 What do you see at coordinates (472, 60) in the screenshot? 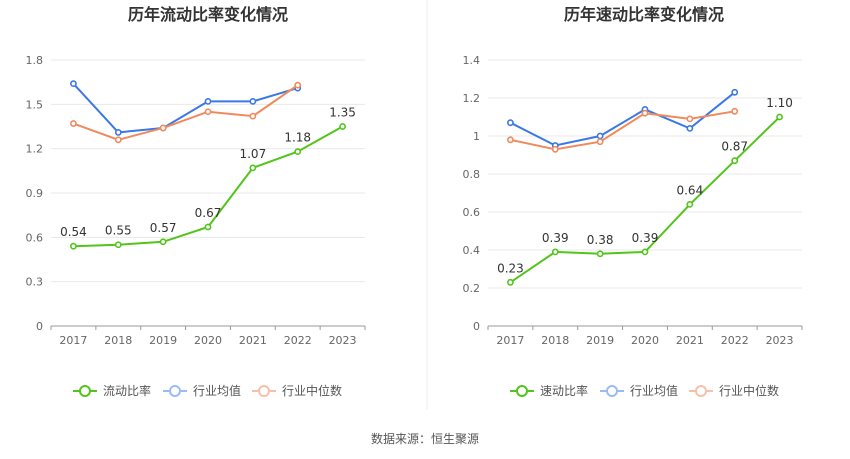
I see `y-tick-label: 1.4` at bounding box center [472, 60].